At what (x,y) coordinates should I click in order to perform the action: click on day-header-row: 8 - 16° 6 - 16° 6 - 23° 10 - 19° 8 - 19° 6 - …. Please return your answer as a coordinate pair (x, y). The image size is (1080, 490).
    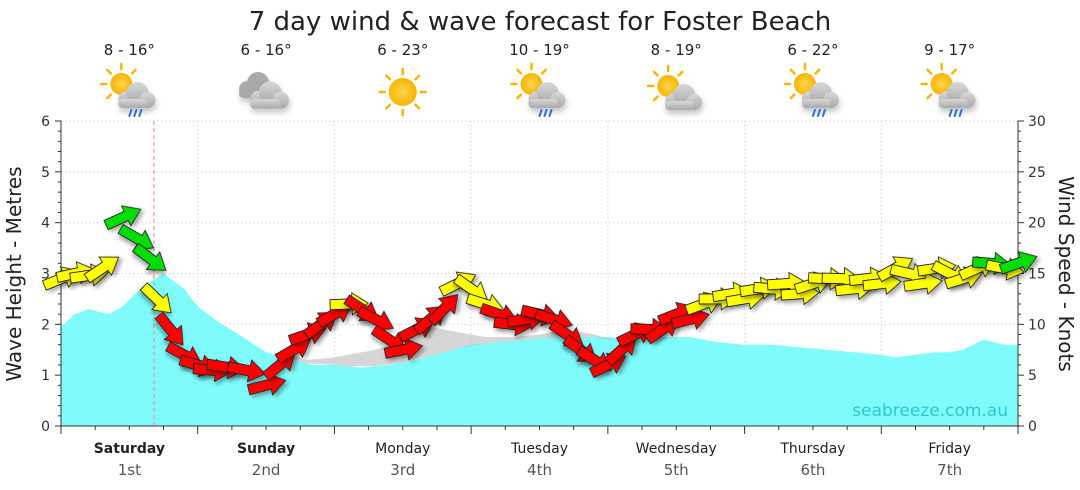
    Looking at the image, I should click on (538, 79).